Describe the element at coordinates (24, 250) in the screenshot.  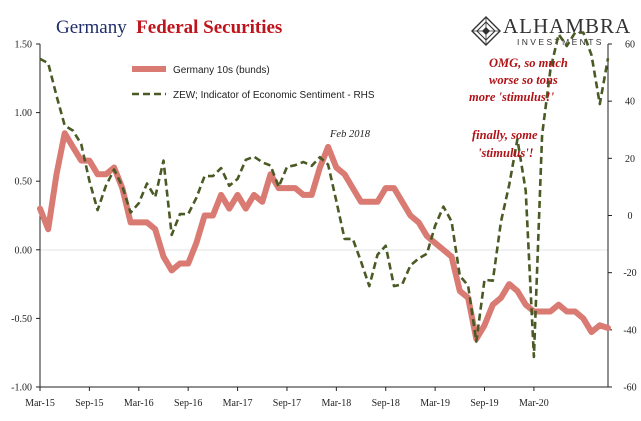
I see `left-tick-label: 0.00` at that location.